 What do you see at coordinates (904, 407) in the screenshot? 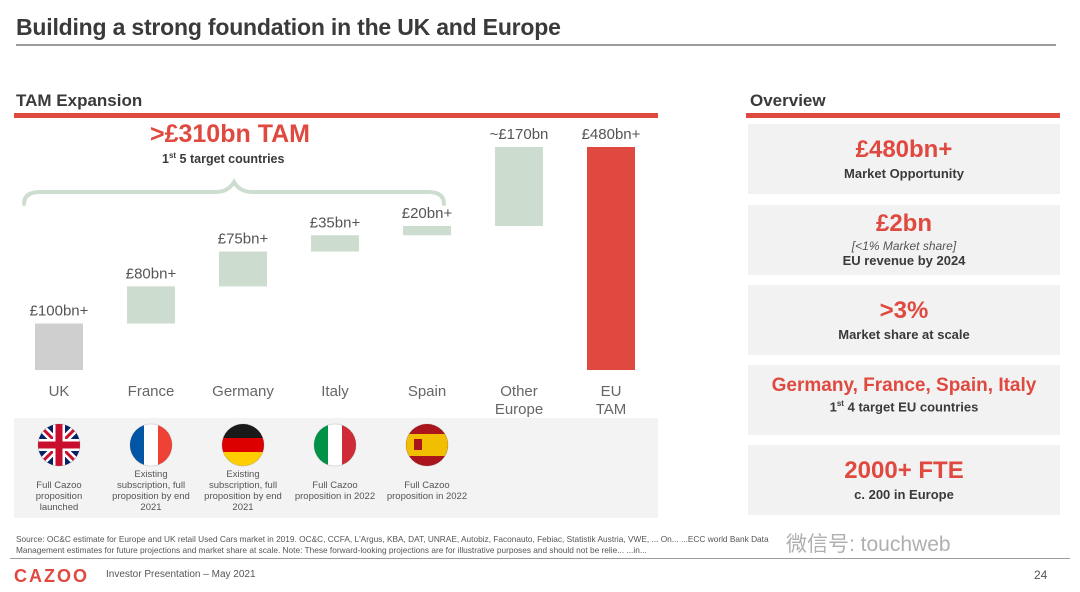
I see `overview-label: 1st 4 target EU countries` at bounding box center [904, 407].